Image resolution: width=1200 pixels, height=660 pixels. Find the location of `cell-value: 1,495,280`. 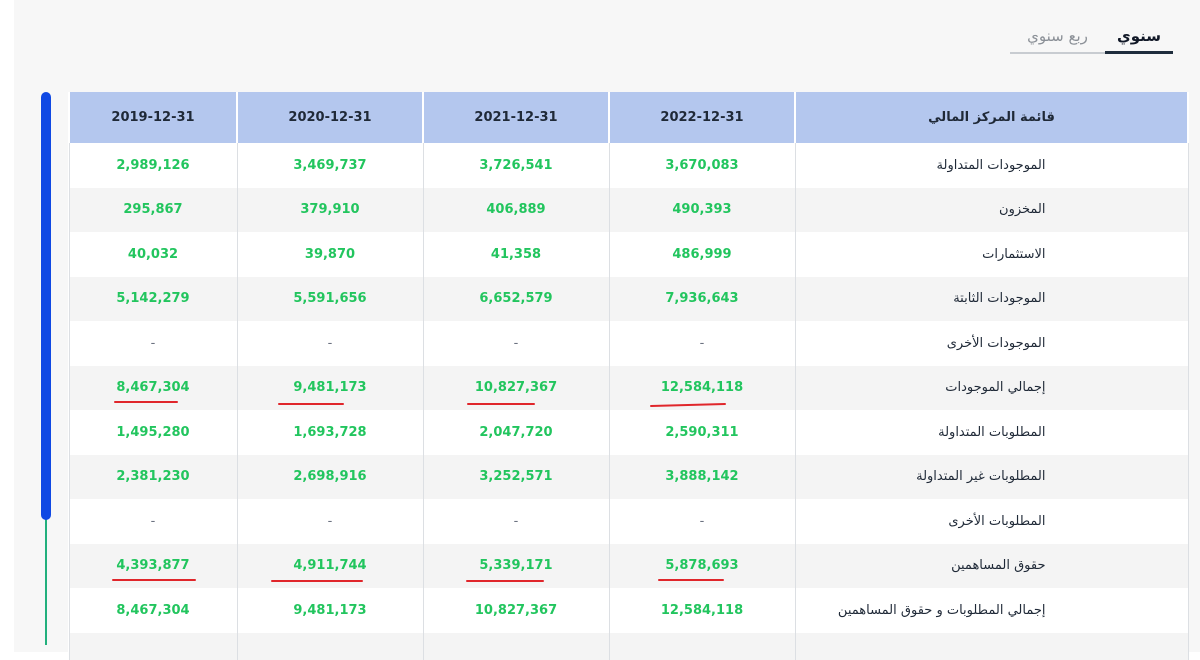

cell-value: 1,495,280 is located at coordinates (153, 432).